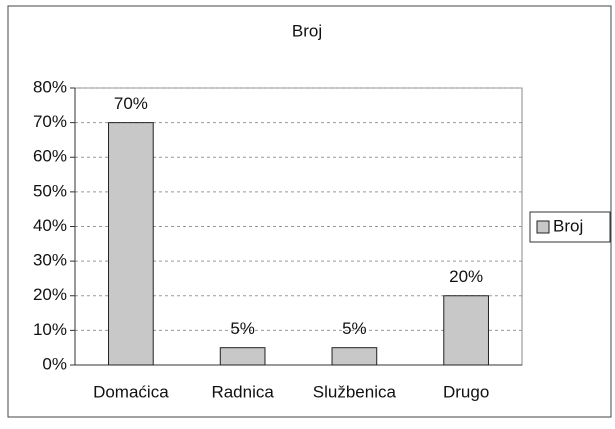 The width and height of the screenshot is (615, 429). What do you see at coordinates (50, 260) in the screenshot?
I see `y-tick-label: 30%` at bounding box center [50, 260].